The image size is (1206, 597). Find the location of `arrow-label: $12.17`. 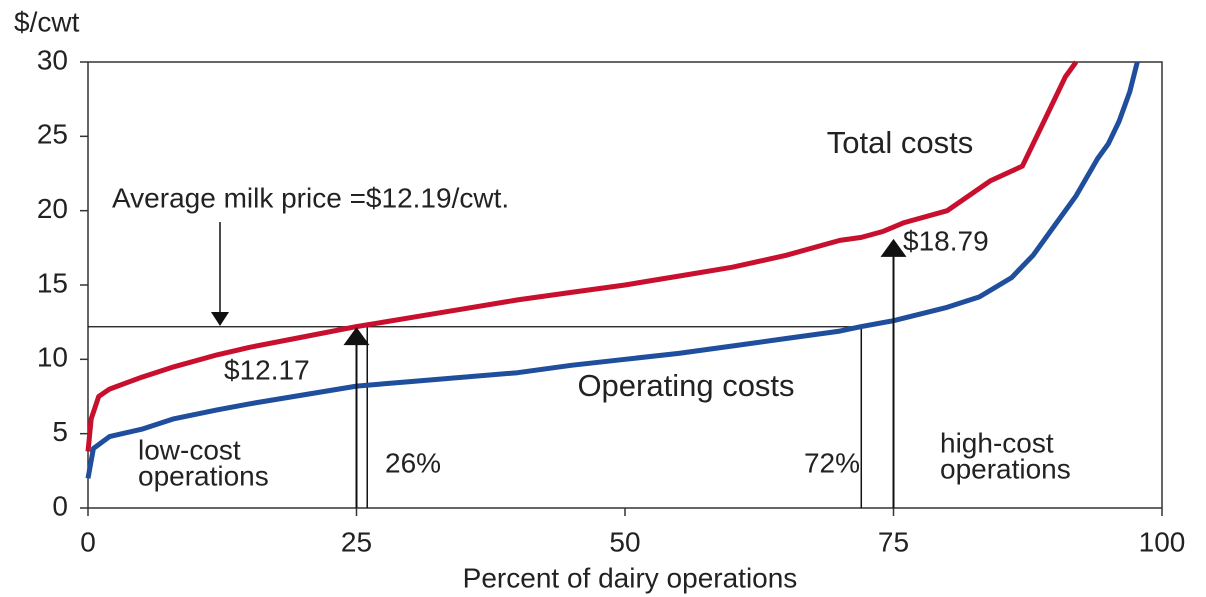

arrow-label: $12.17 is located at coordinates (267, 369).